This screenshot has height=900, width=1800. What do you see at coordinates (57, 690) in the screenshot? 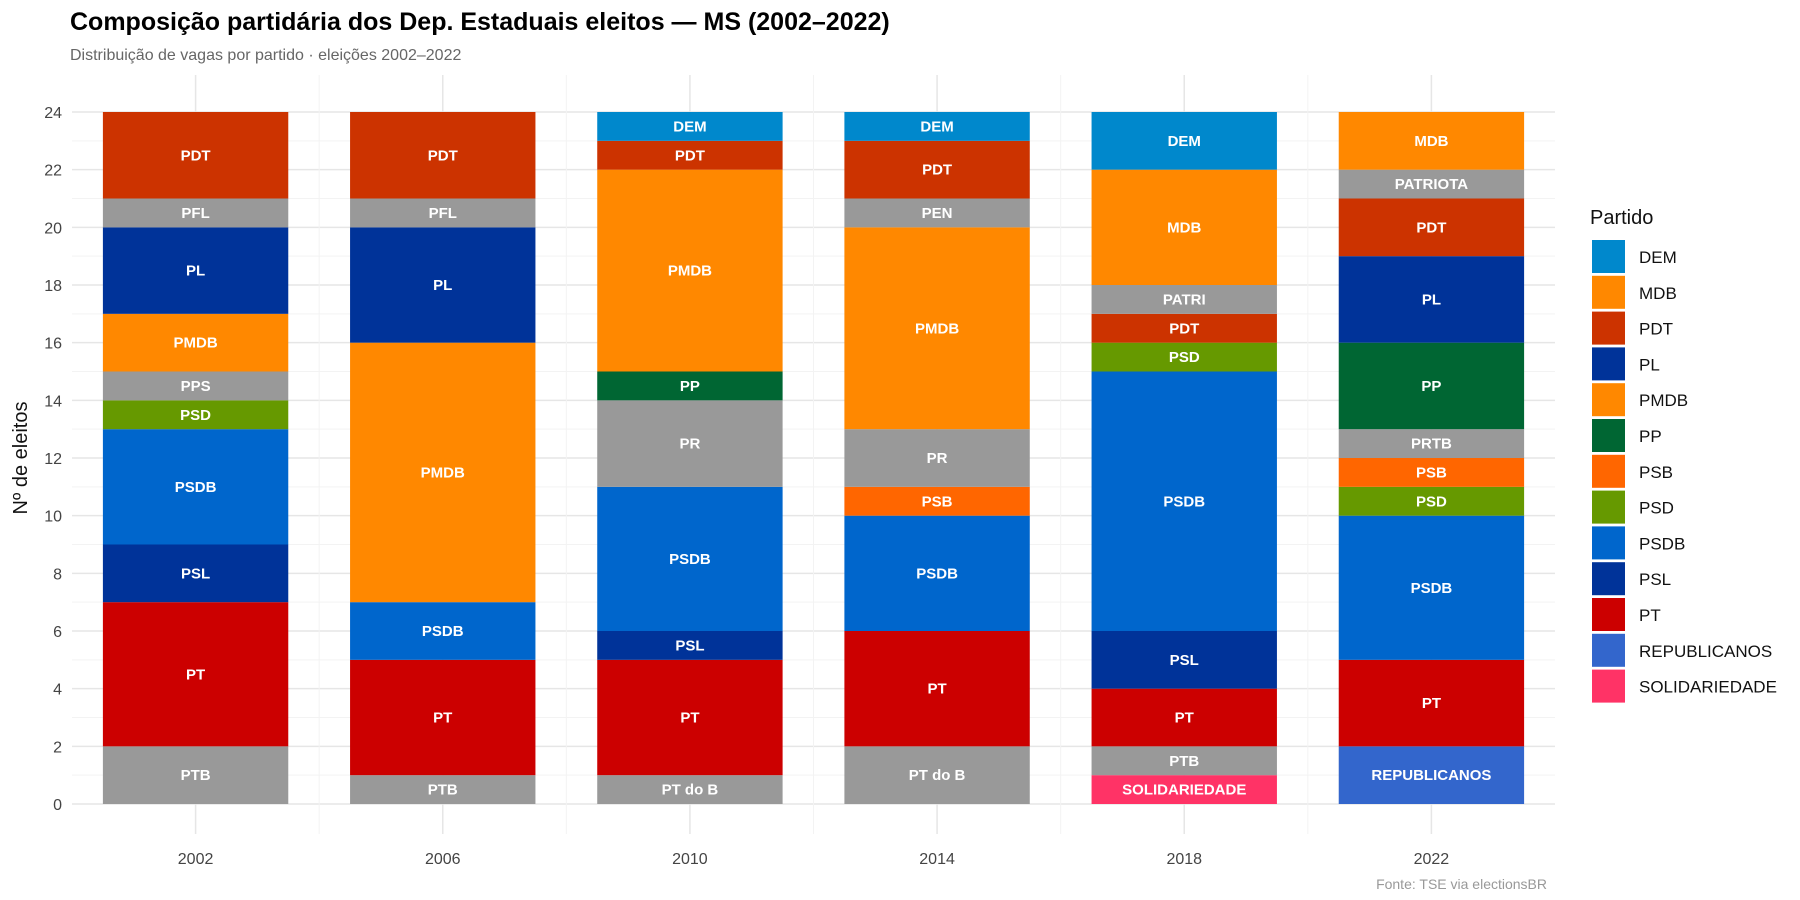
I see `y-tick-label: 4` at bounding box center [57, 690].